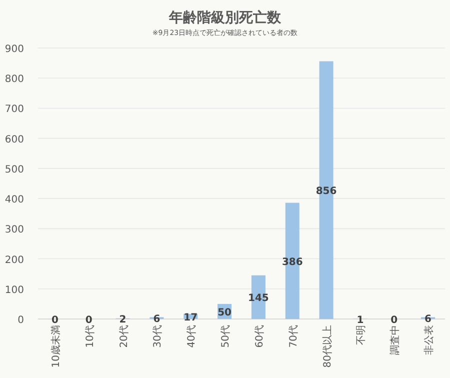 This screenshot has height=378, width=450. Describe the element at coordinates (14, 290) in the screenshot. I see `y-tick-label: 100` at that location.